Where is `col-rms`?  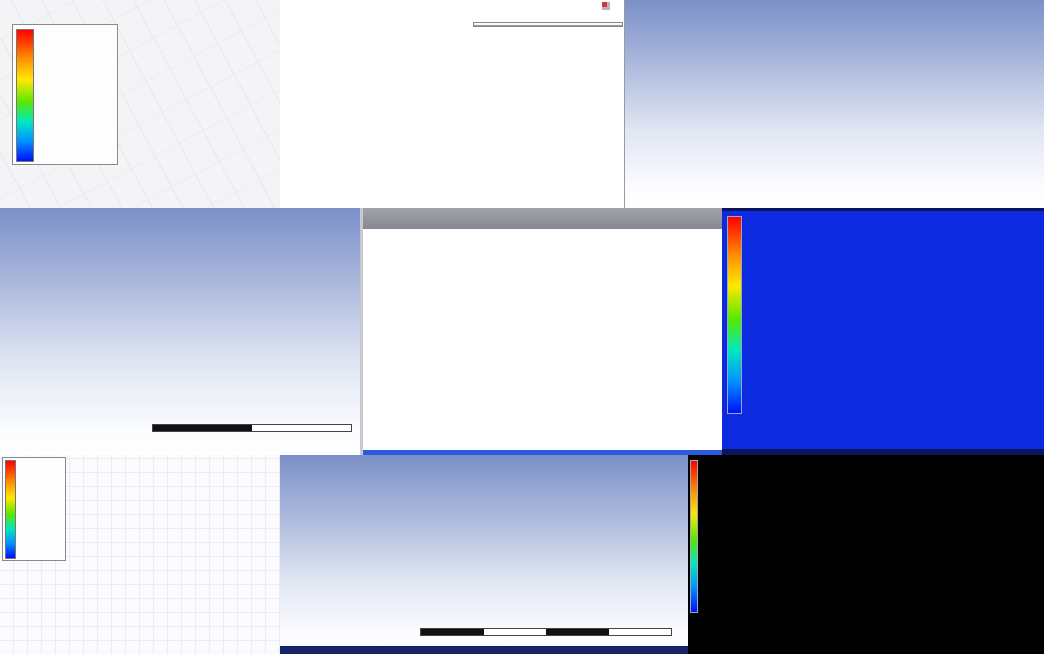
col-rms is located at coordinates (604, 24).